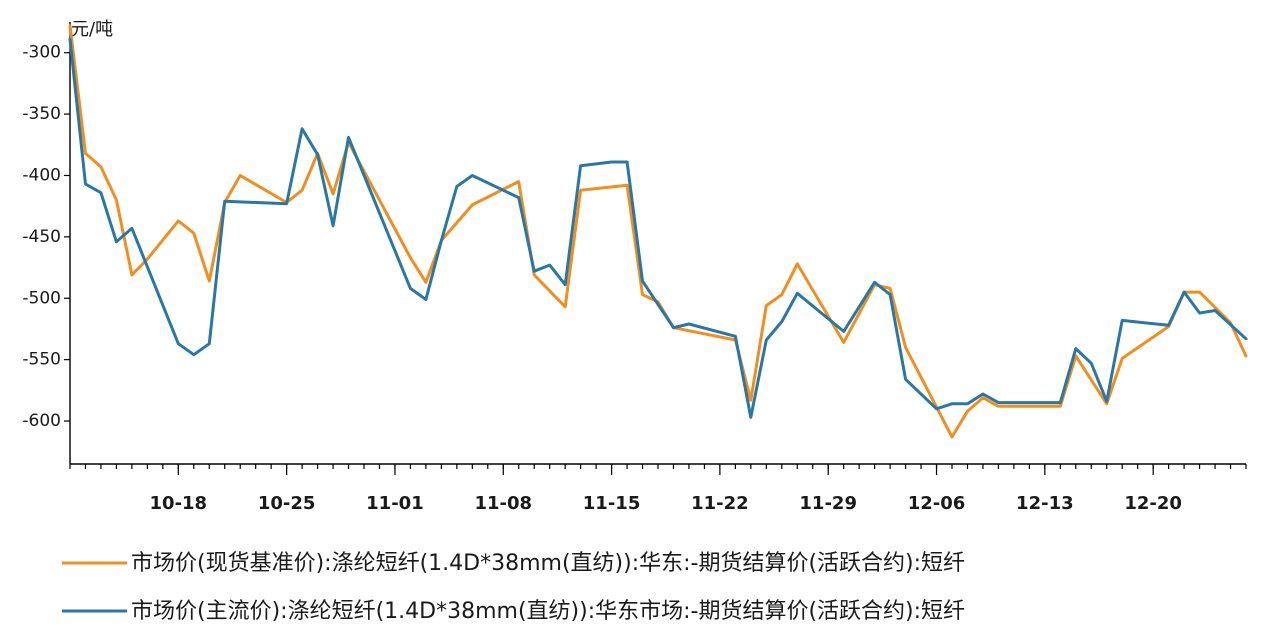  I want to click on y-ticks: -300 -350 -400 -450 -500 -550 -600, so click(46, 237).